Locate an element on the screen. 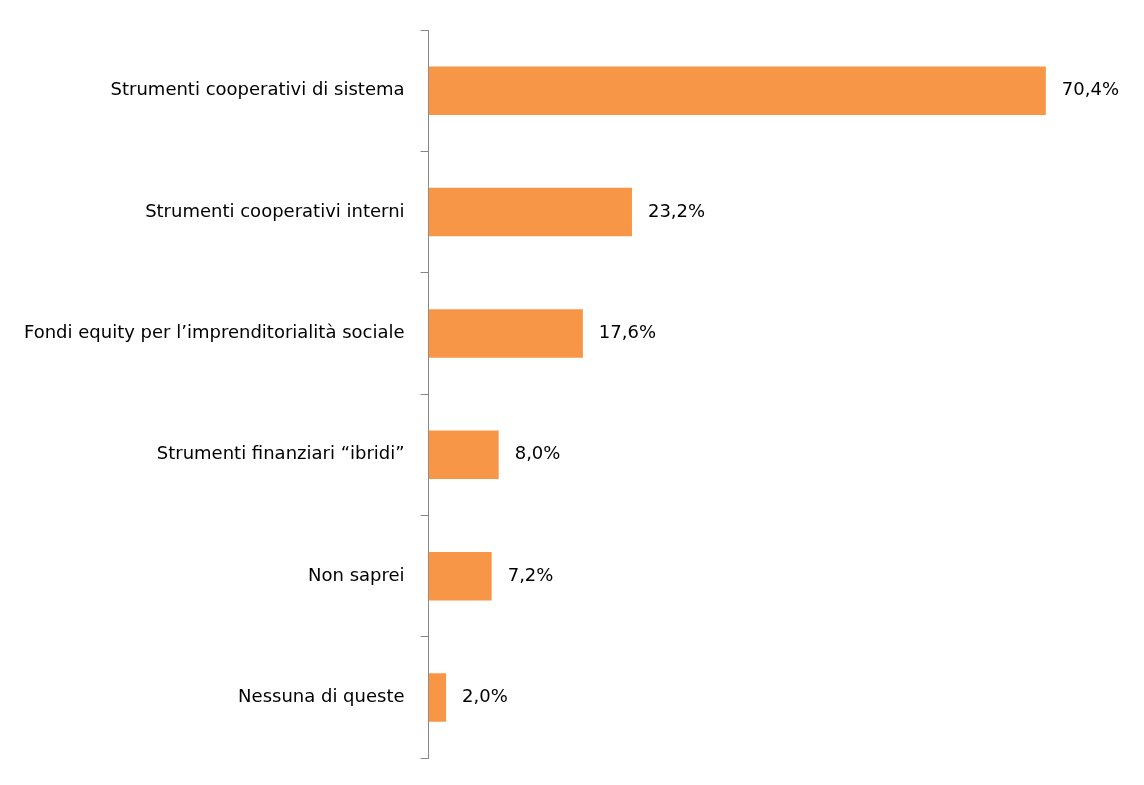  y-tick-label: Nessuna di queste is located at coordinates (321, 696).